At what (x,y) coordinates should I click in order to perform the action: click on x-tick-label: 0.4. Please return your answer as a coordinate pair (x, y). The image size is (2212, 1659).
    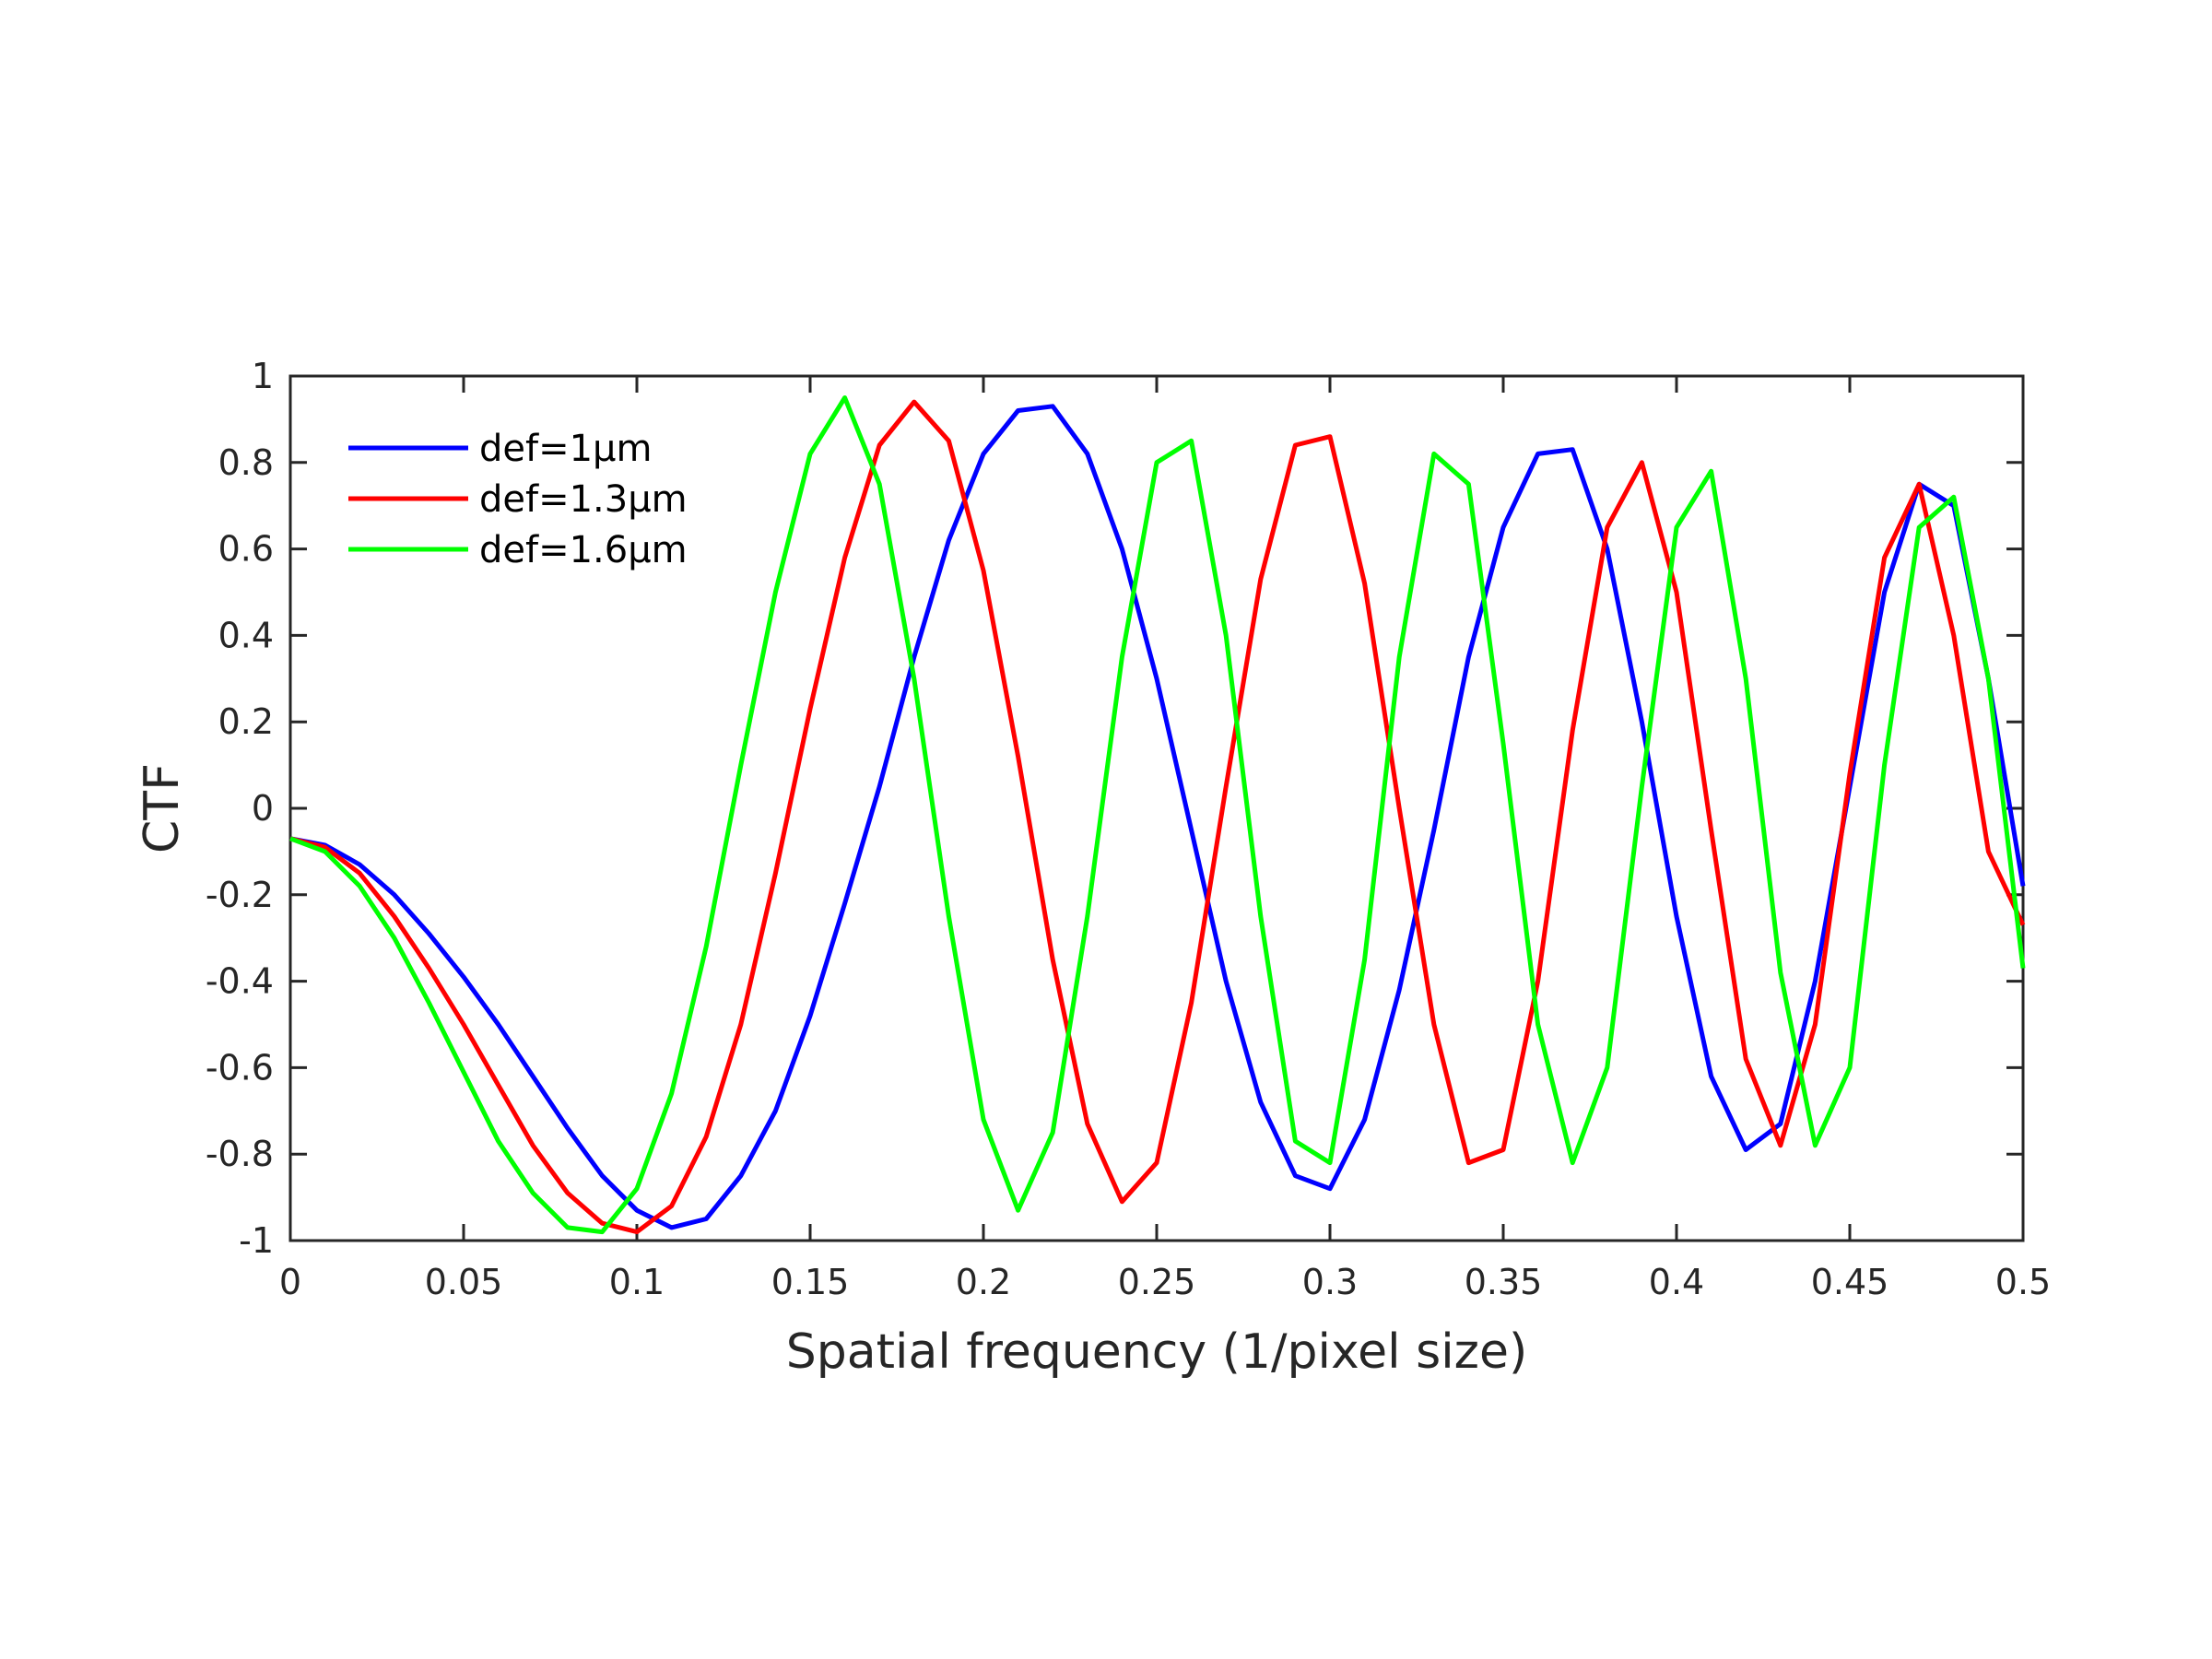
    Looking at the image, I should click on (1676, 1282).